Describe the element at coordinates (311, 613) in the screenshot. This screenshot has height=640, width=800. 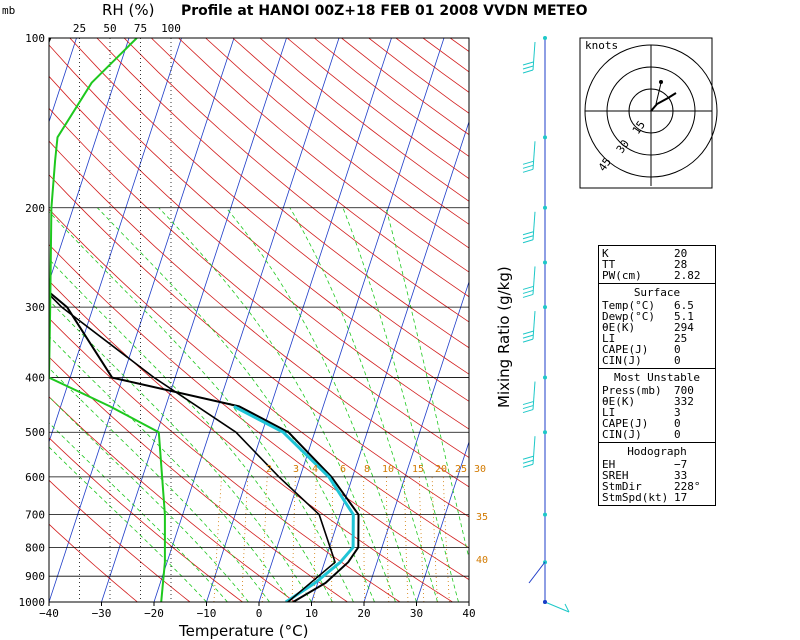
I see `temperature-tick-label: 10` at that location.